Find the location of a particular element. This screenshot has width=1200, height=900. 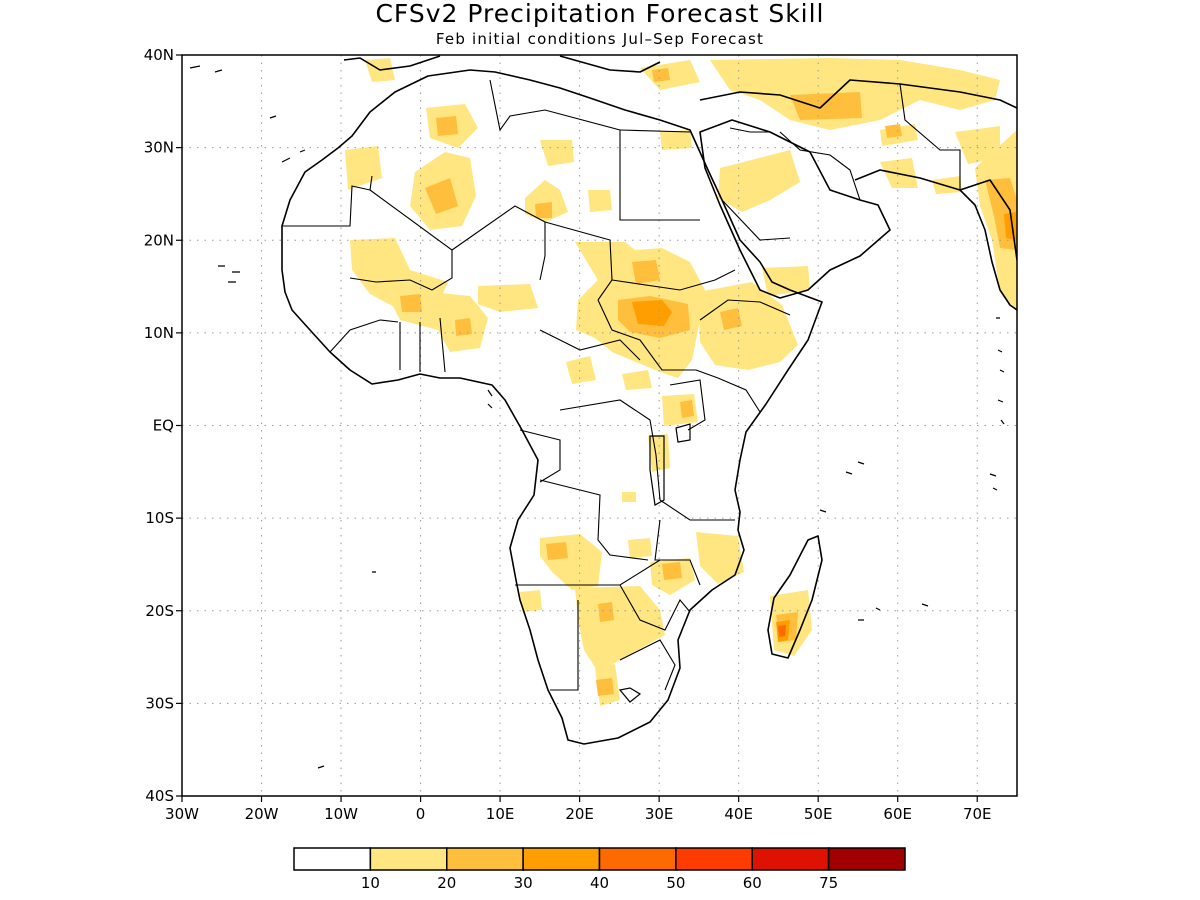

lat-tick-label: 10N is located at coordinates (159, 333).